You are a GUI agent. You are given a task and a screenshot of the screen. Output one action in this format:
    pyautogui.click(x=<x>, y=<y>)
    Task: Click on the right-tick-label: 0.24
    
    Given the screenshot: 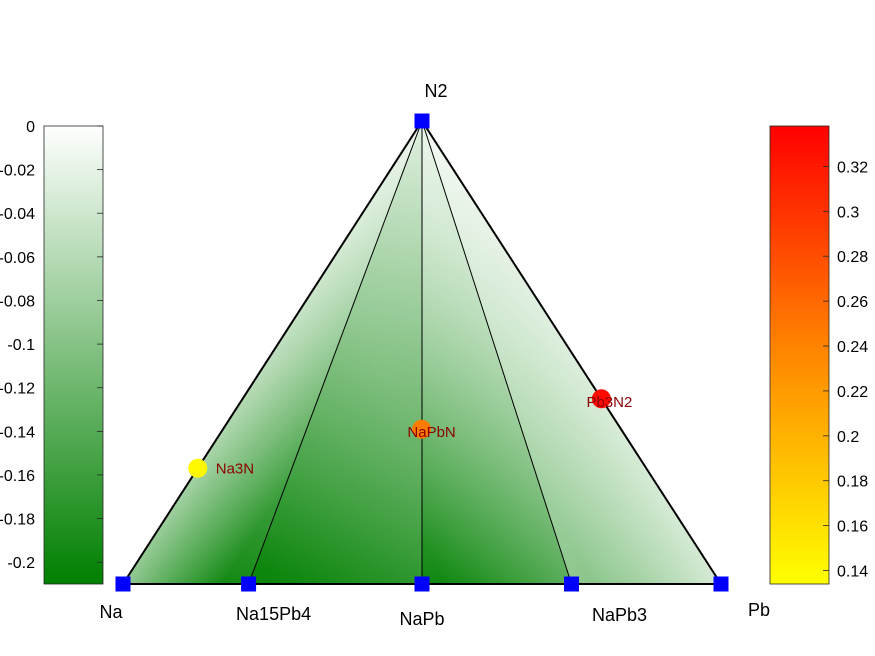 What is the action you would take?
    pyautogui.click(x=852, y=347)
    